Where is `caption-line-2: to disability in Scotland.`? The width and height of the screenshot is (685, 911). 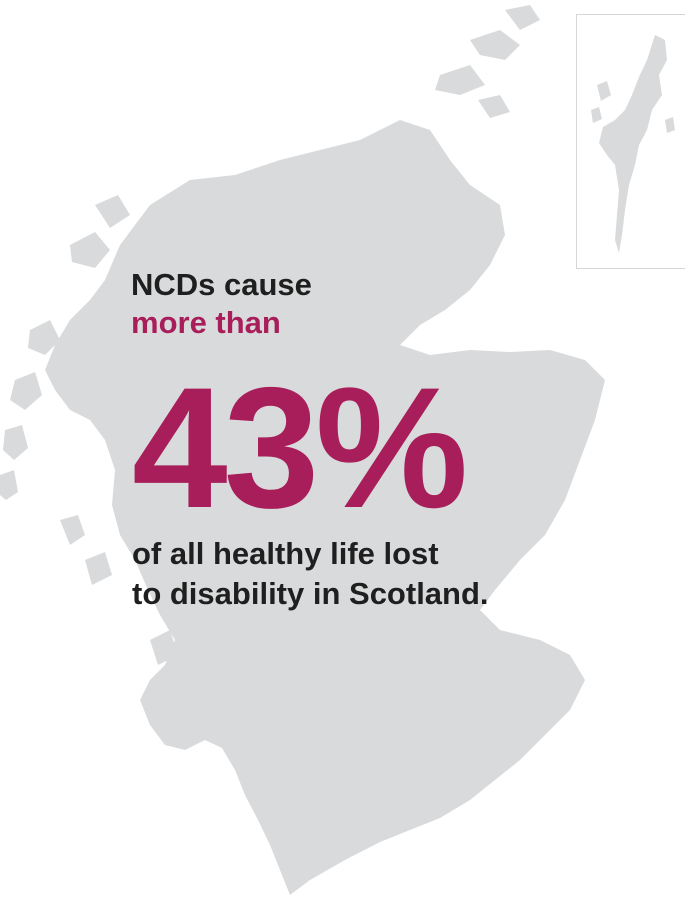 caption-line-2: to disability in Scotland. is located at coordinates (310, 593).